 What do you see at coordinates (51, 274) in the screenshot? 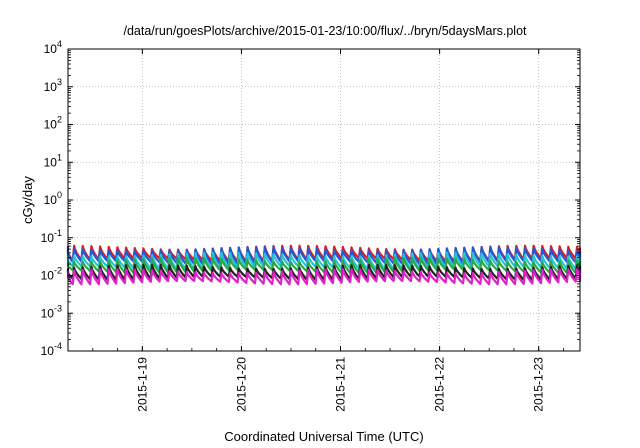
I see `y-tick-label: 10⁻²` at bounding box center [51, 274].